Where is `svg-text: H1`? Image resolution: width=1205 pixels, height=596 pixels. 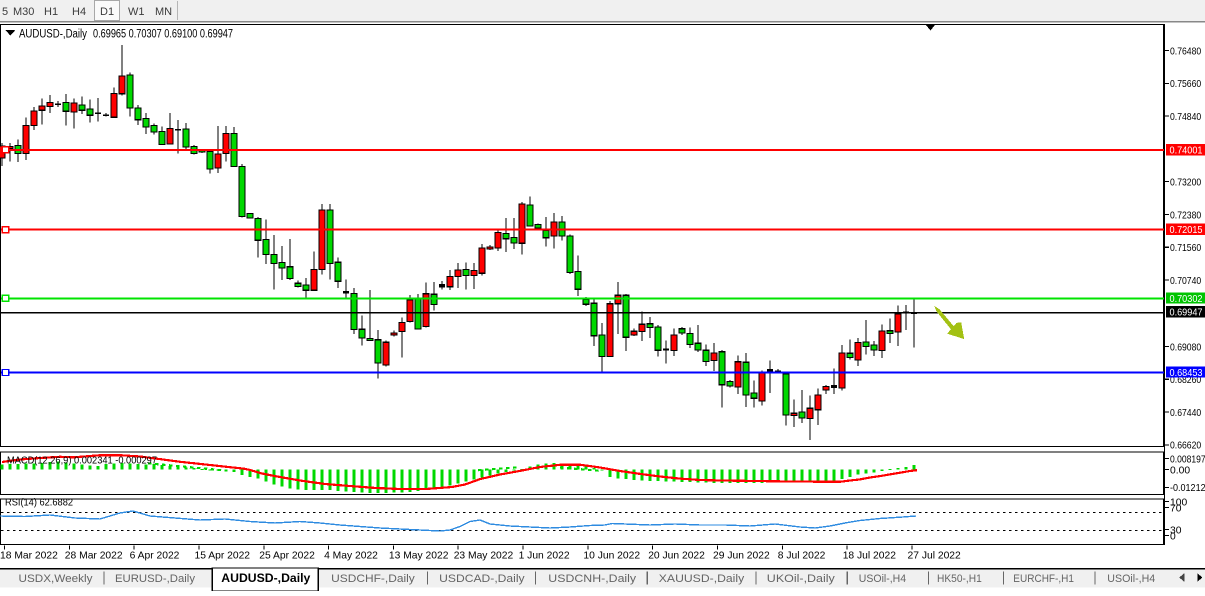
svg-text: H1 is located at coordinates (51, 12).